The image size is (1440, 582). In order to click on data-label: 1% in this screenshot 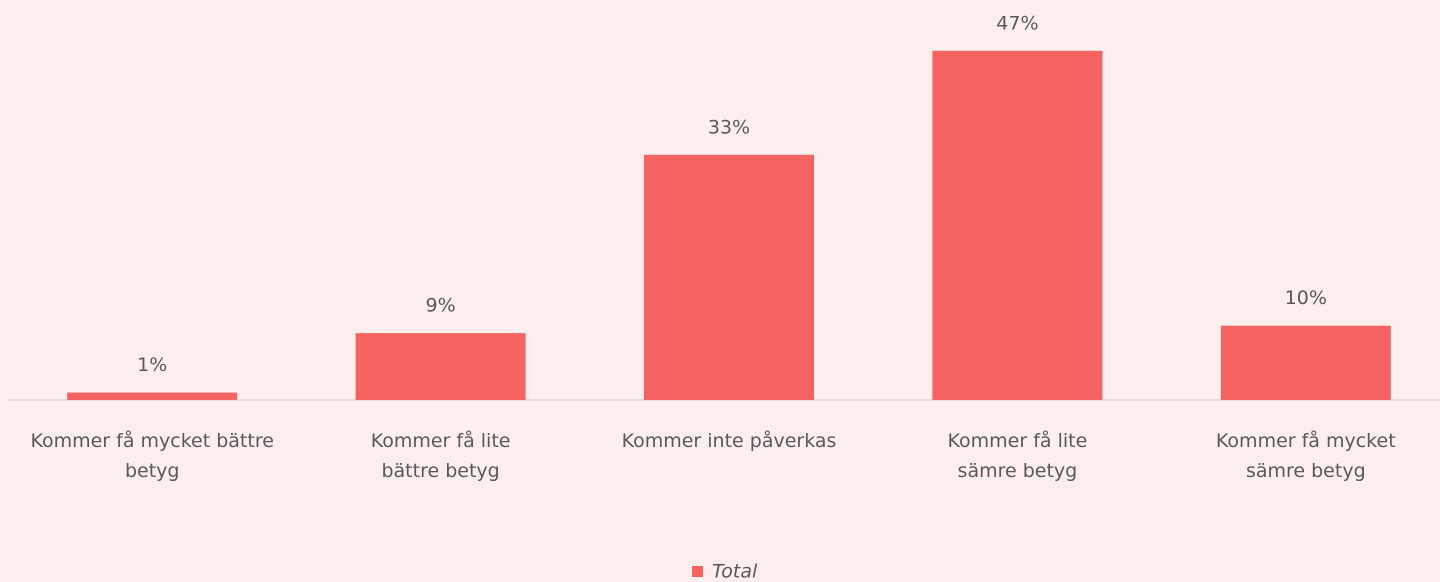, I will do `click(152, 365)`.